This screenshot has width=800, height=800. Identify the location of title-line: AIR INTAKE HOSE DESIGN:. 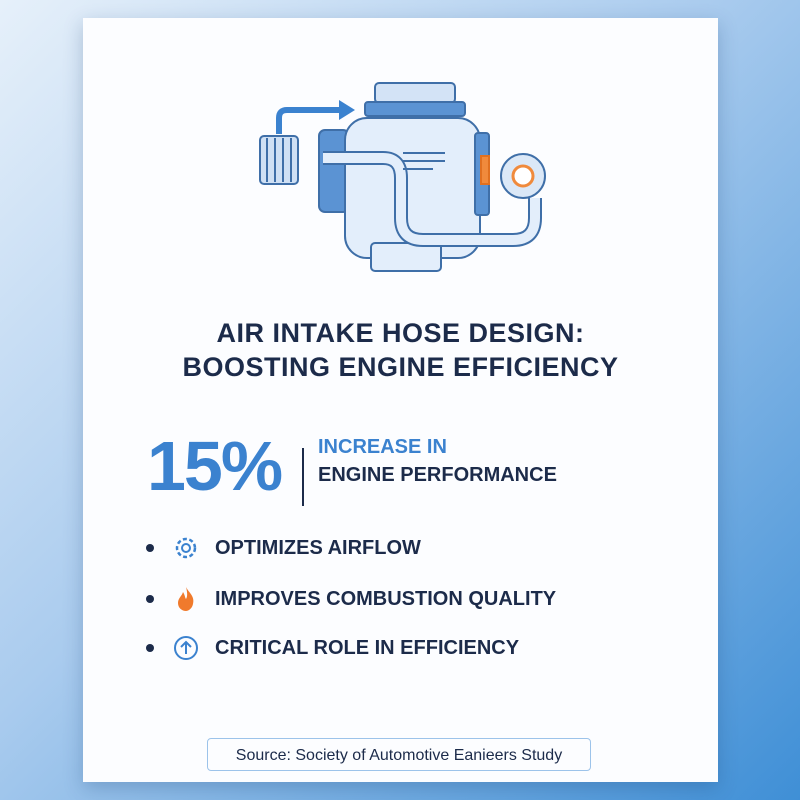
(400, 333).